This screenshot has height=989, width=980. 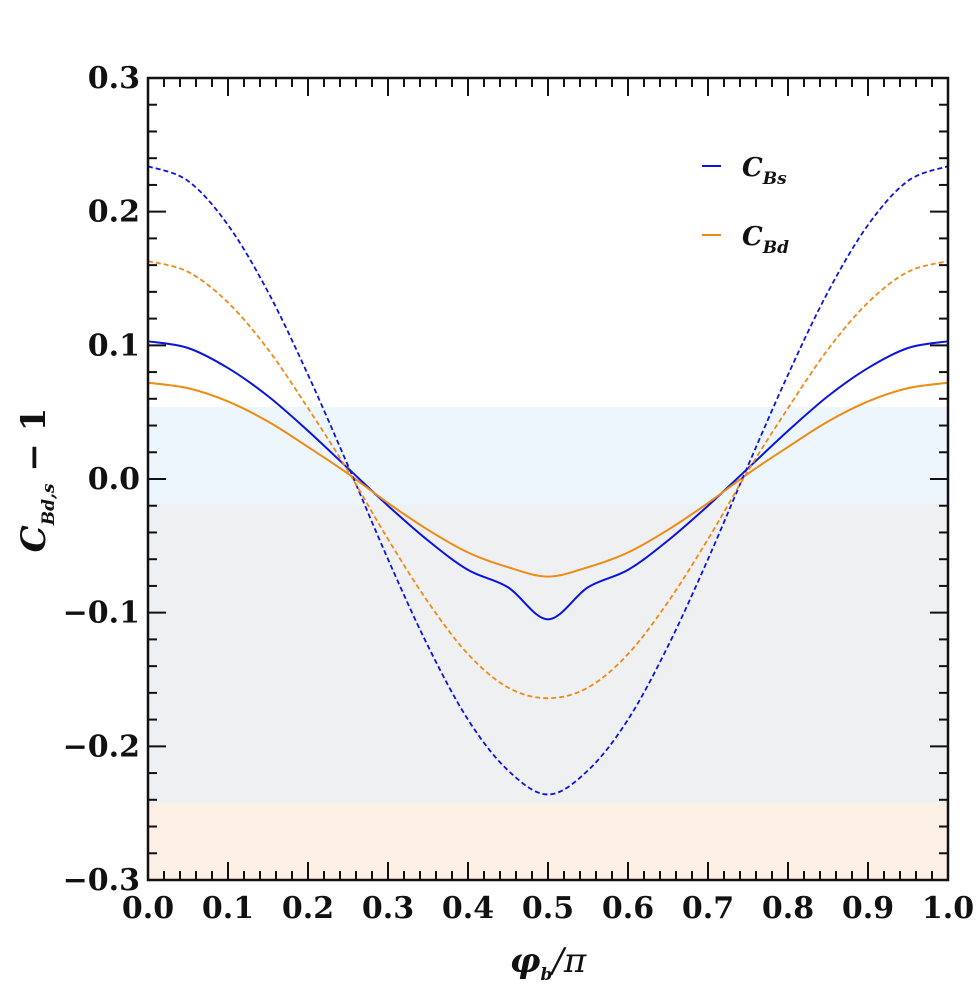 I want to click on y-tick-label: 0.2, so click(x=114, y=212).